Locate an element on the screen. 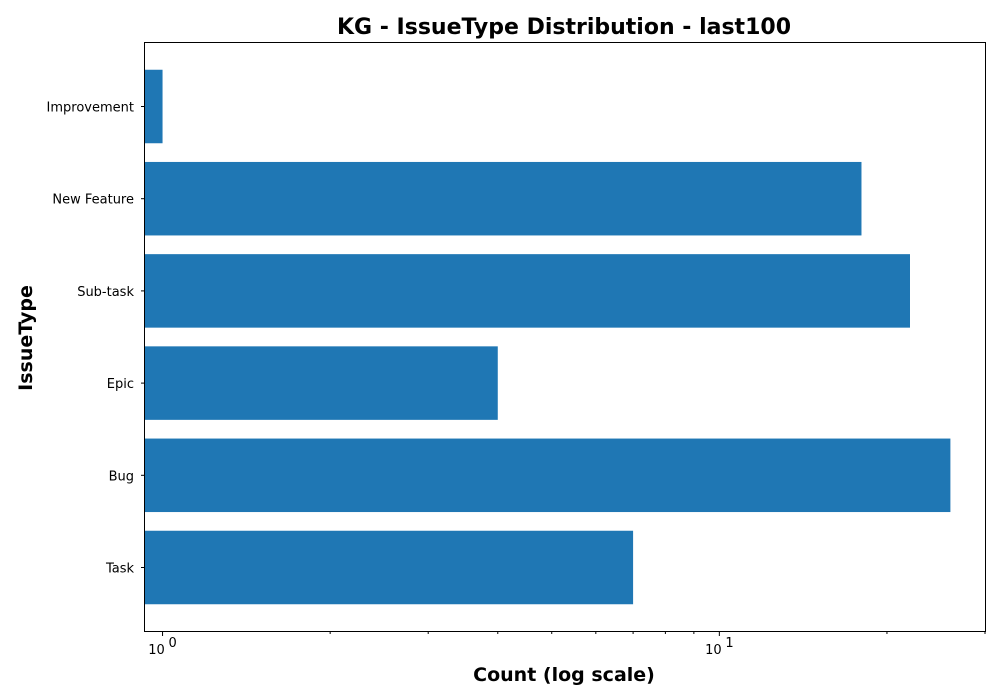 The image size is (1000, 700). y-tick-label-bug: Bug is located at coordinates (121, 476).